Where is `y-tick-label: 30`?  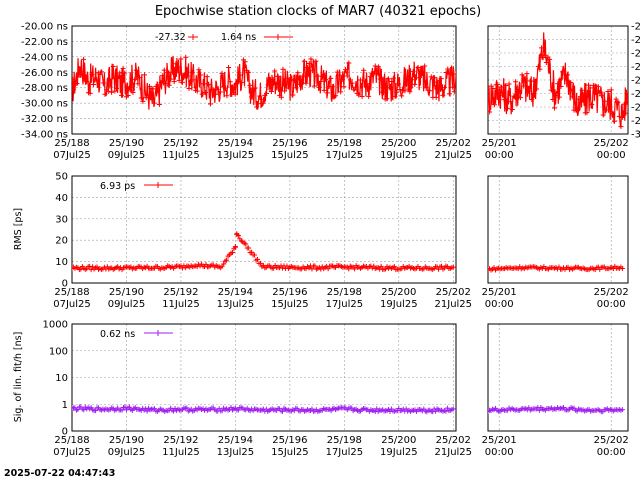
y-tick-label: 30 is located at coordinates (61, 219).